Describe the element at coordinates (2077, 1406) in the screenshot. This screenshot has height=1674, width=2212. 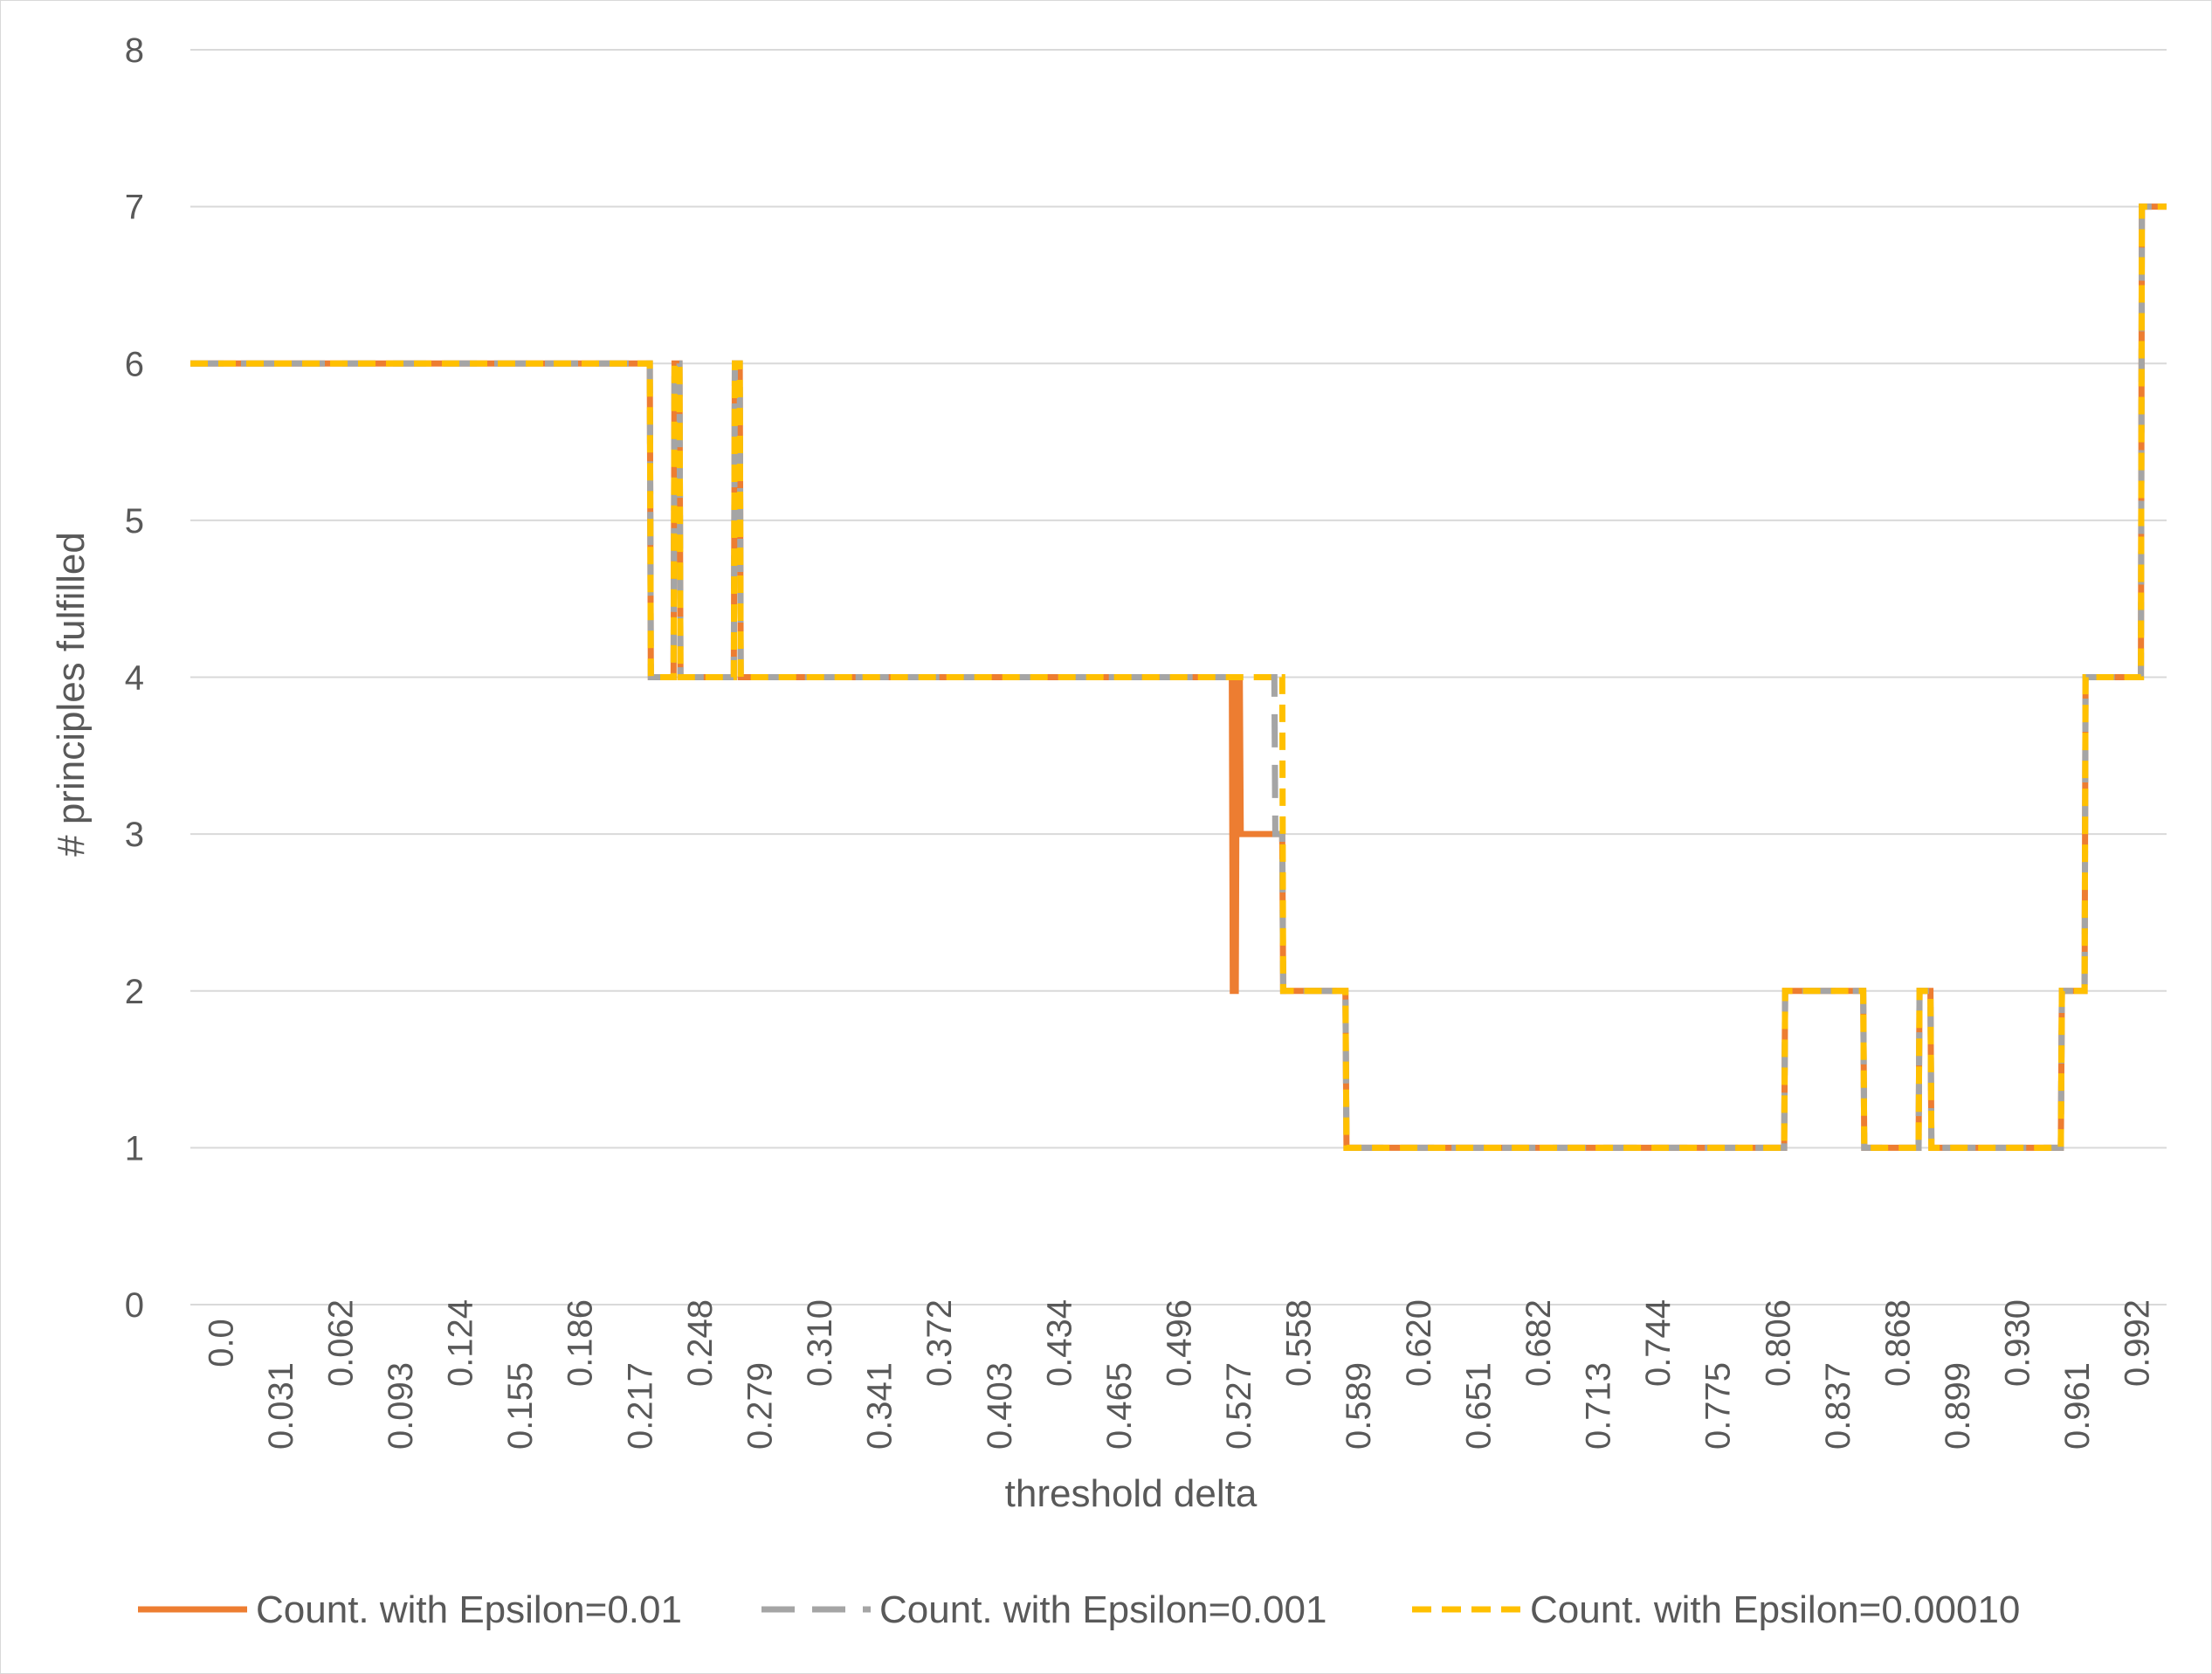
I see `x-tick-label: 0.961` at that location.